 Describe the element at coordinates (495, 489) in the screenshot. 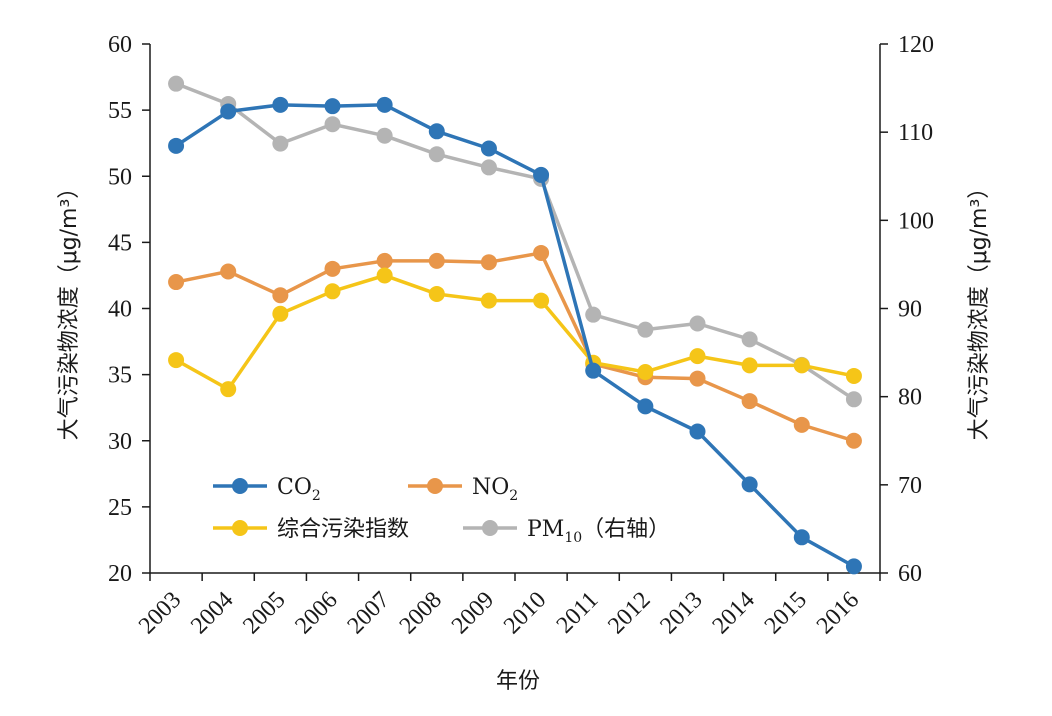

I see `legend-label: NO2` at that location.